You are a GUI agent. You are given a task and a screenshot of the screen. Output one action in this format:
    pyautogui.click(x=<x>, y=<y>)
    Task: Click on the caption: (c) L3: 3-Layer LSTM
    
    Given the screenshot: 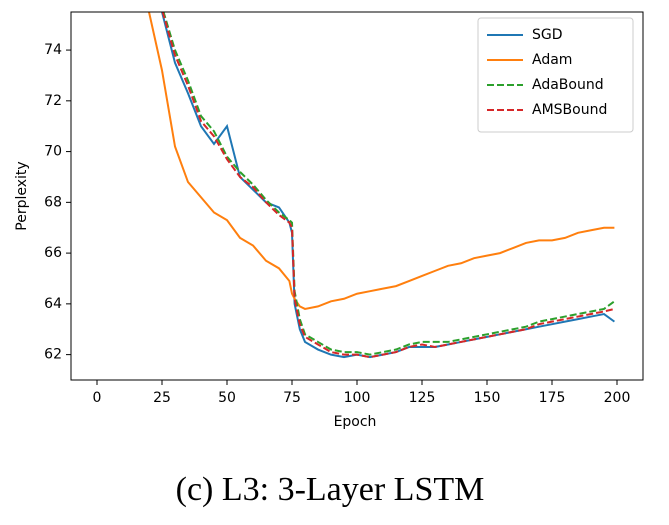 What is the action you would take?
    pyautogui.click(x=330, y=489)
    